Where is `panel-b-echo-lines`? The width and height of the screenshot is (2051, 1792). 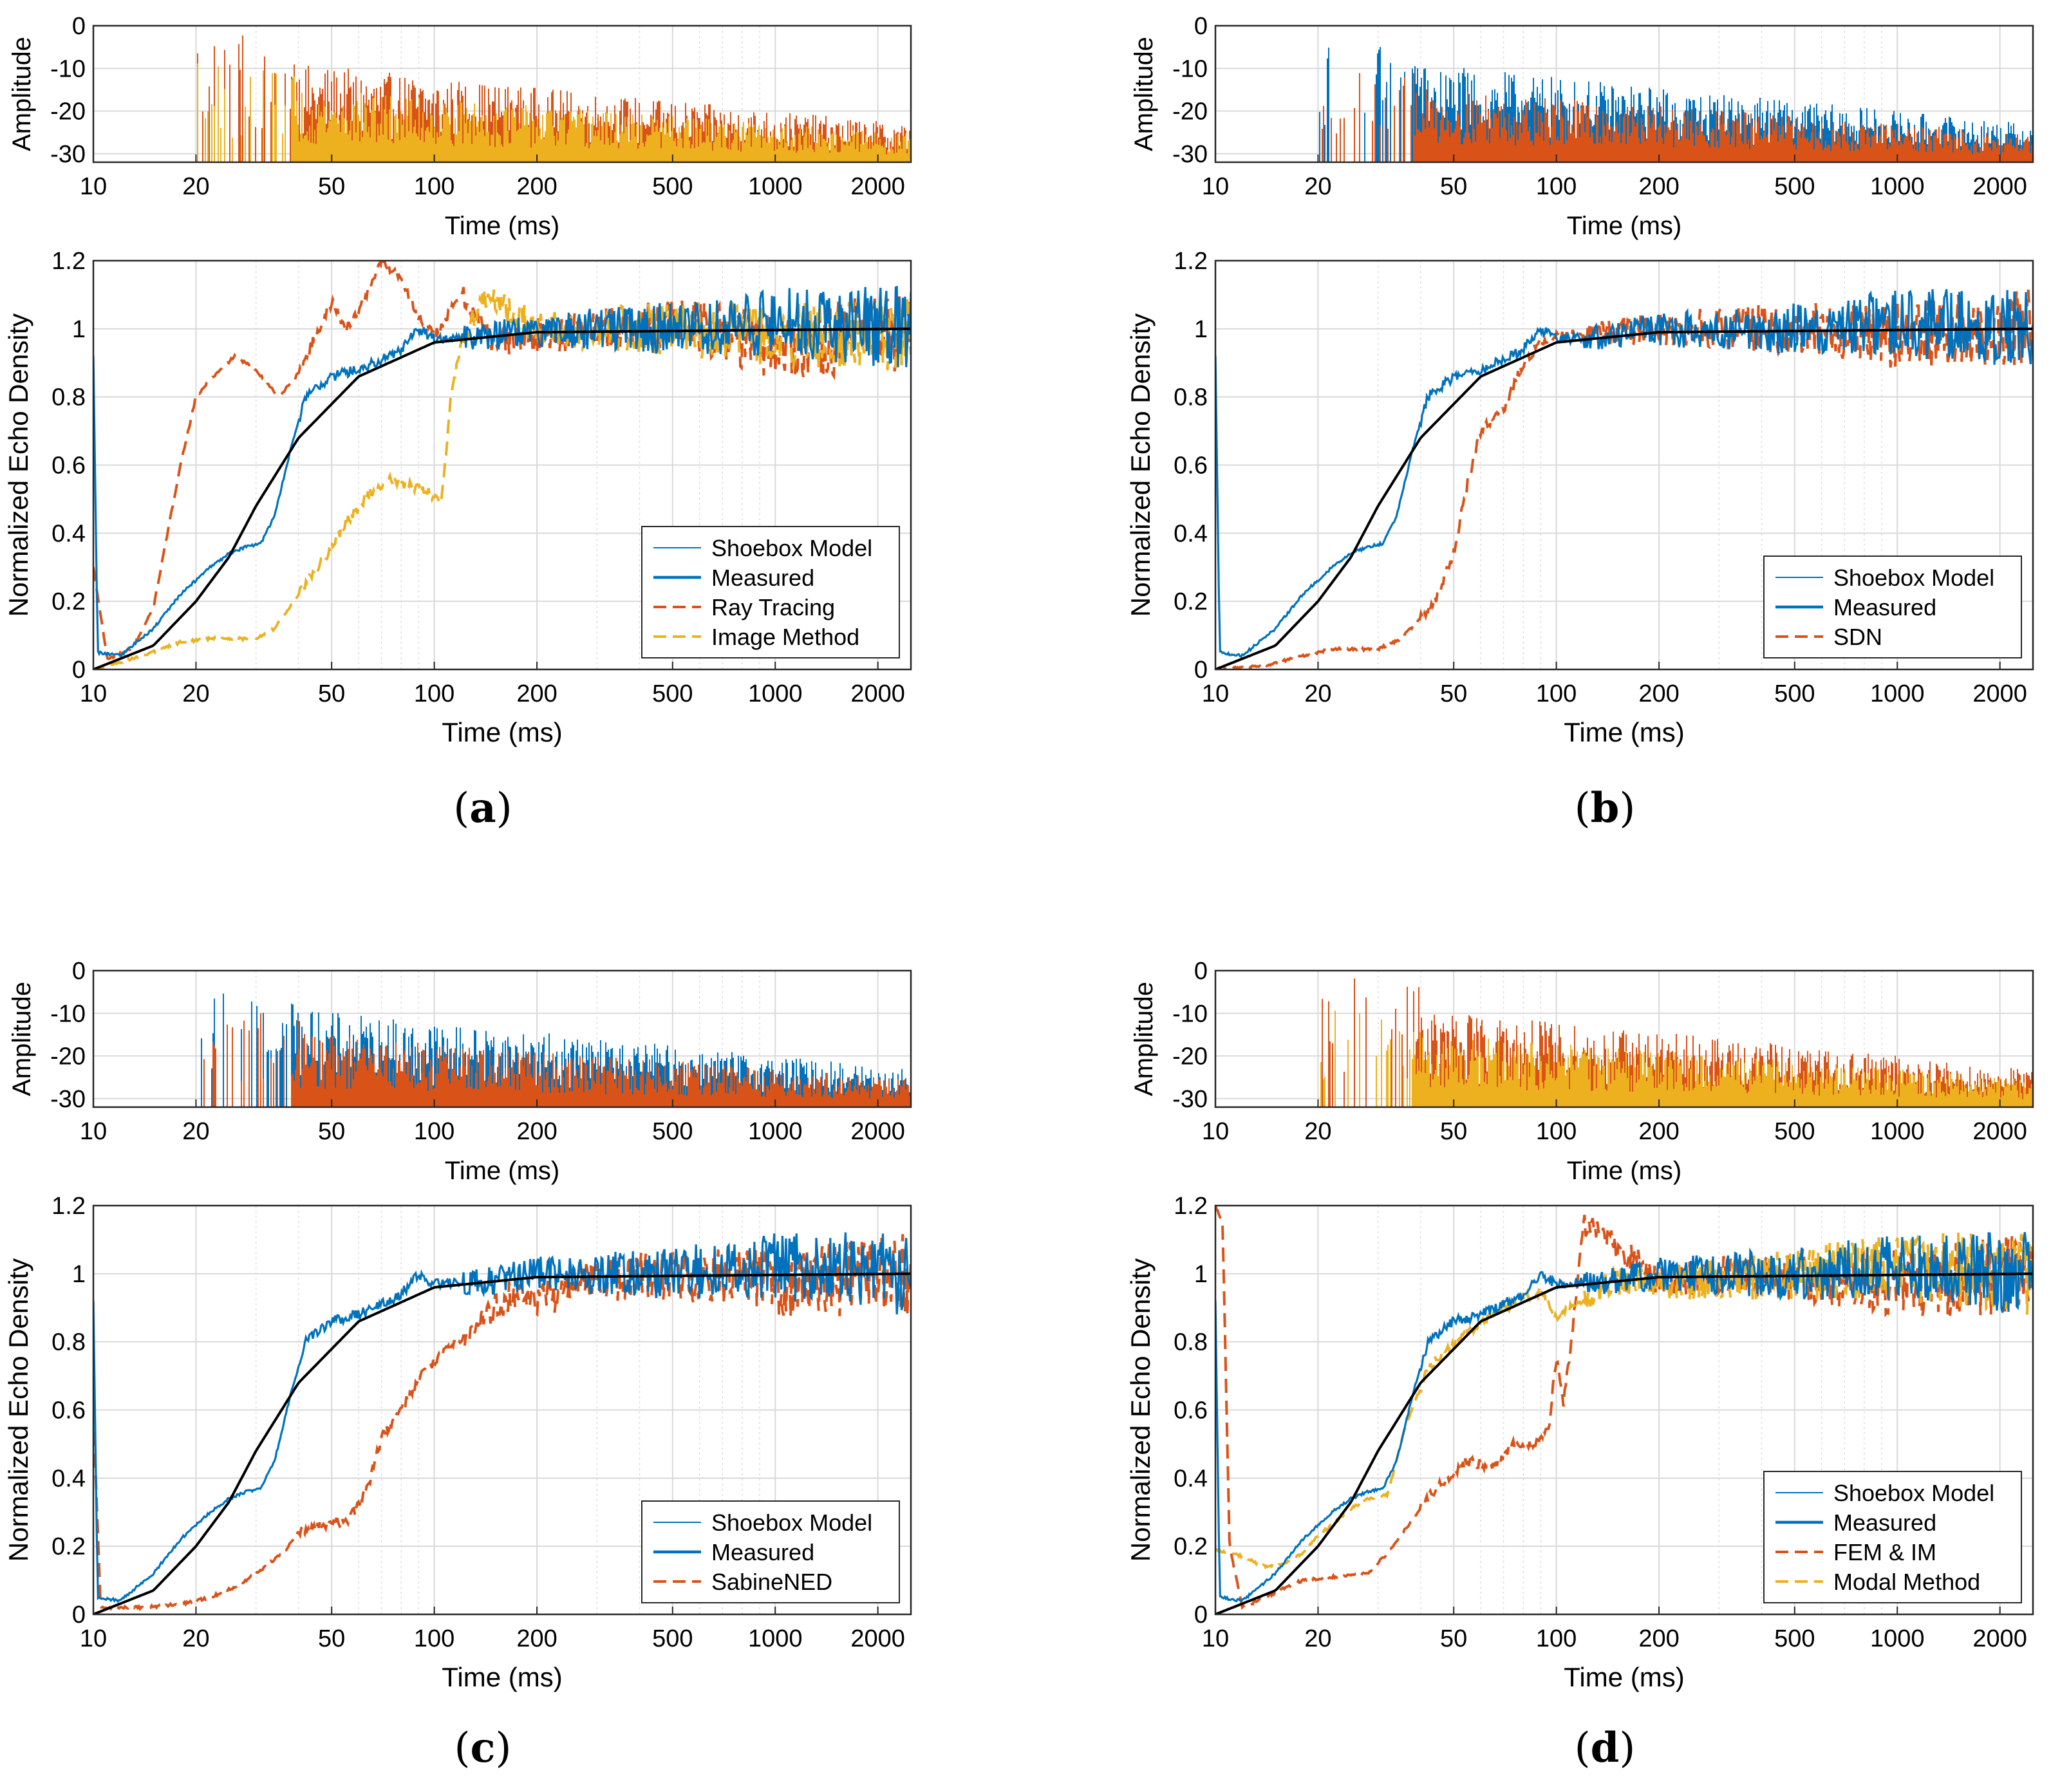
panel-b-echo-lines is located at coordinates (1624, 479).